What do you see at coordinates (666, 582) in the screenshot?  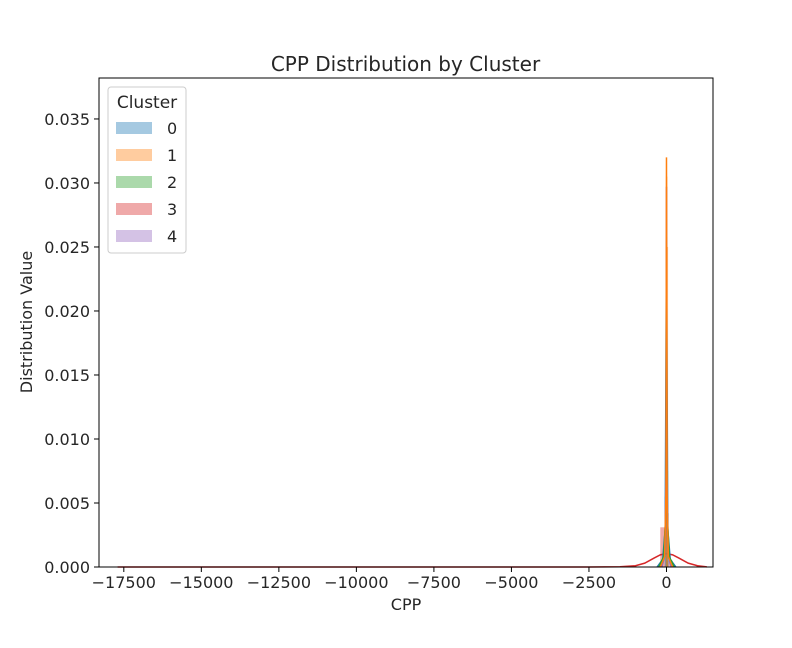 I see `x-tick-label: 0` at bounding box center [666, 582].